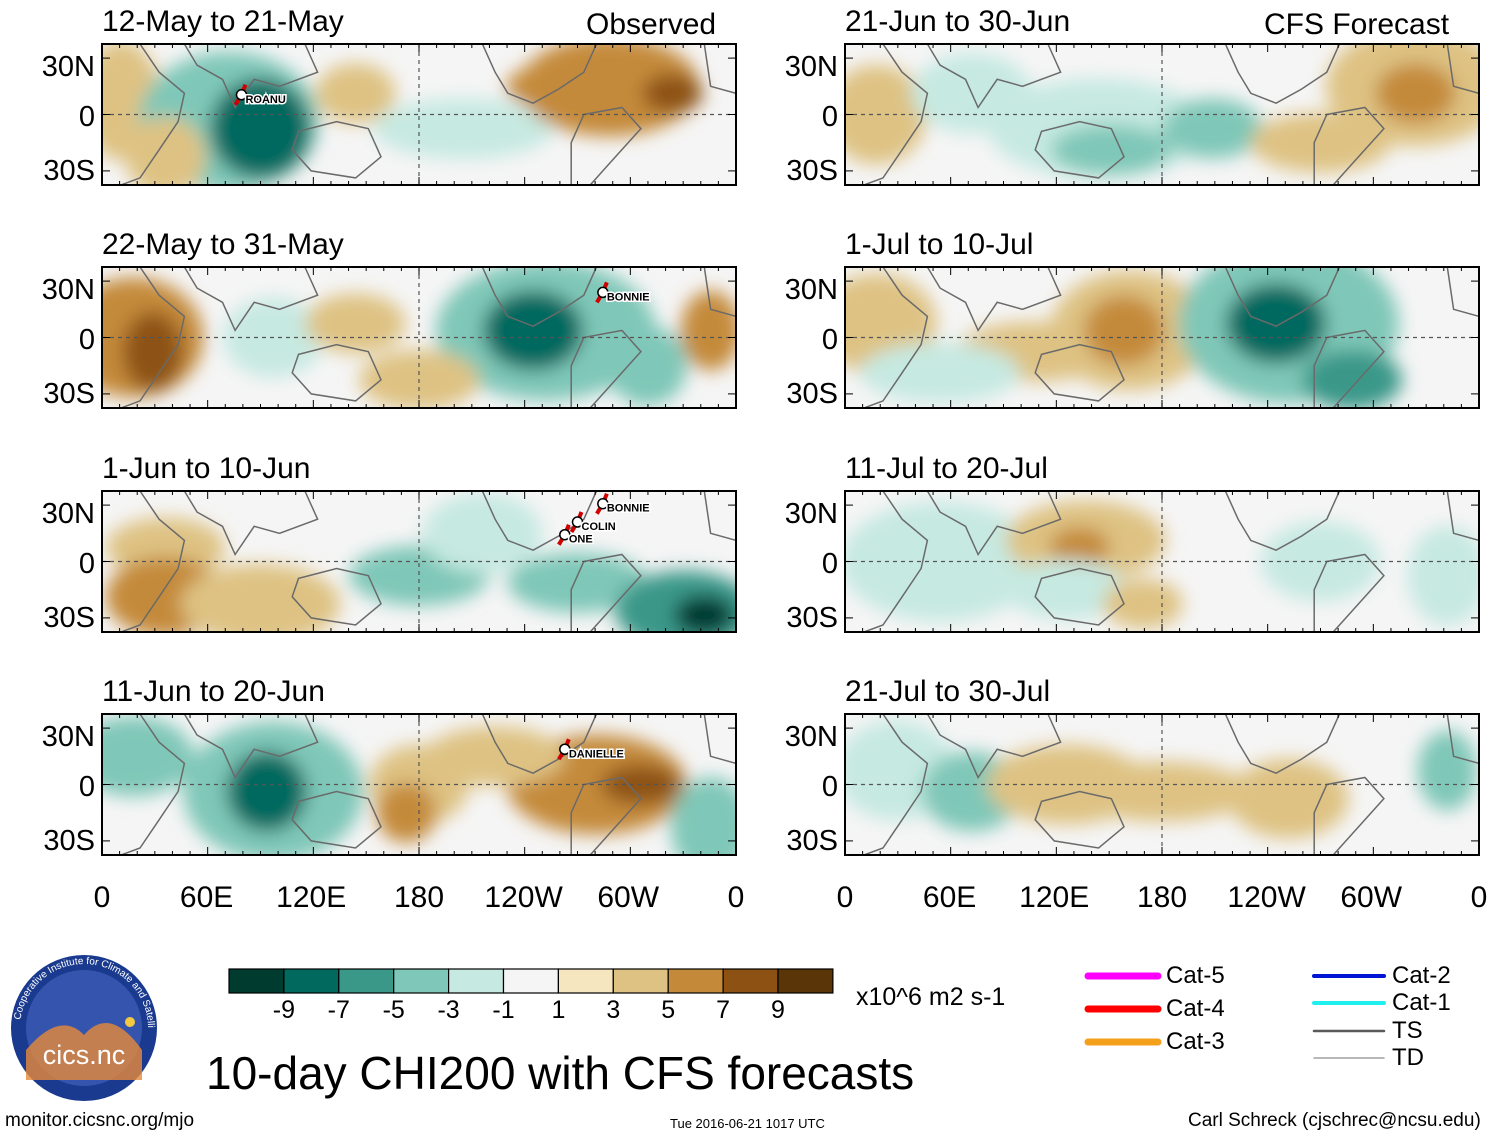 This screenshot has height=1137, width=1510. What do you see at coordinates (1421, 975) in the screenshot?
I see `legend-label-cat-2: Cat-2` at bounding box center [1421, 975].